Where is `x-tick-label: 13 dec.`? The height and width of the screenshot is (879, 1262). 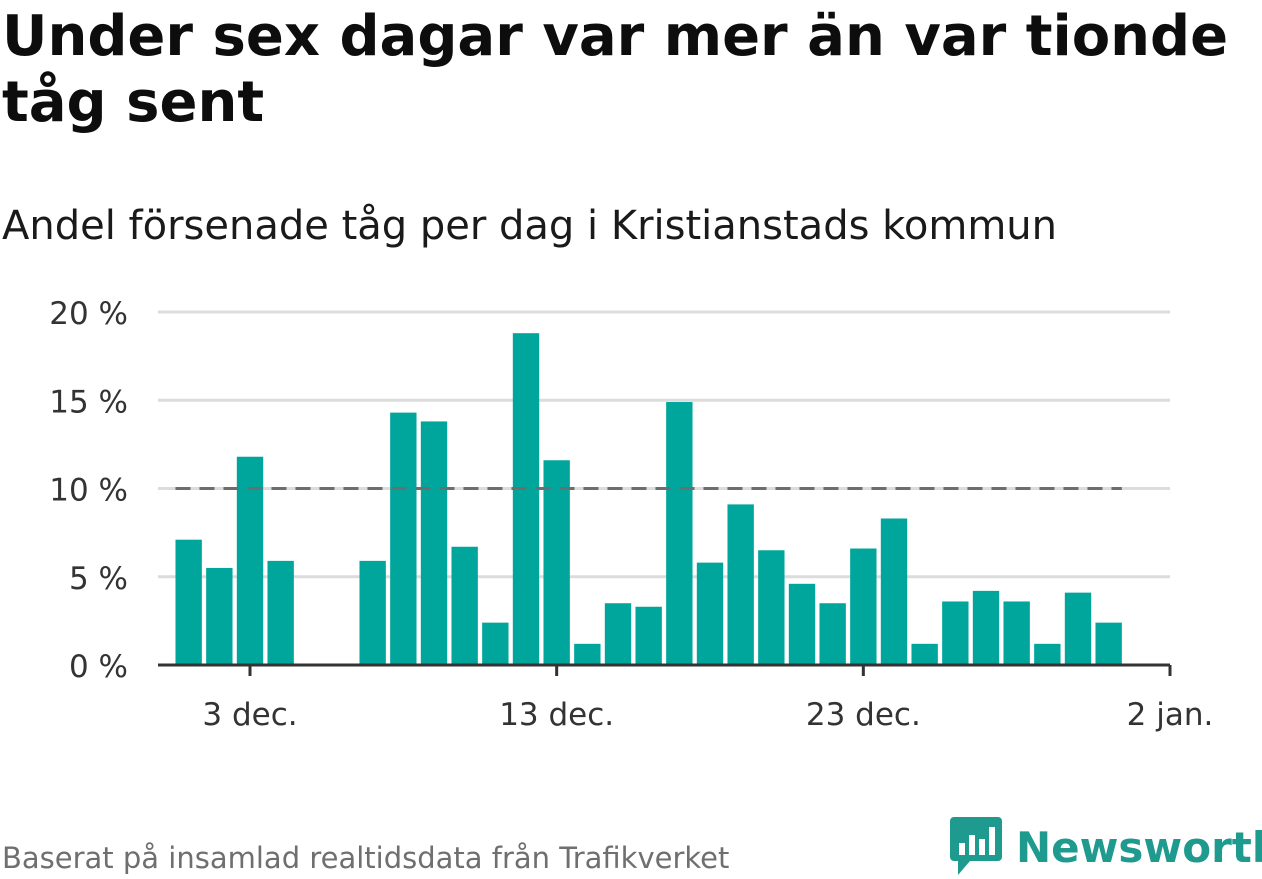
x-tick-label: 13 dec. is located at coordinates (556, 715).